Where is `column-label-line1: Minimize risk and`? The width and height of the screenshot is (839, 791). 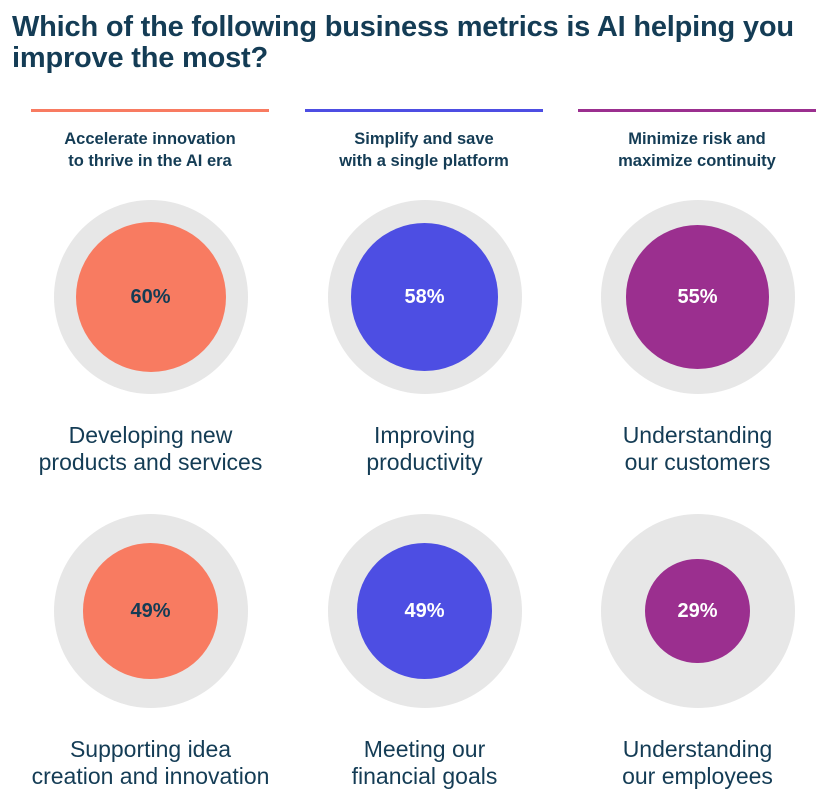 column-label-line1: Minimize risk and is located at coordinates (697, 139).